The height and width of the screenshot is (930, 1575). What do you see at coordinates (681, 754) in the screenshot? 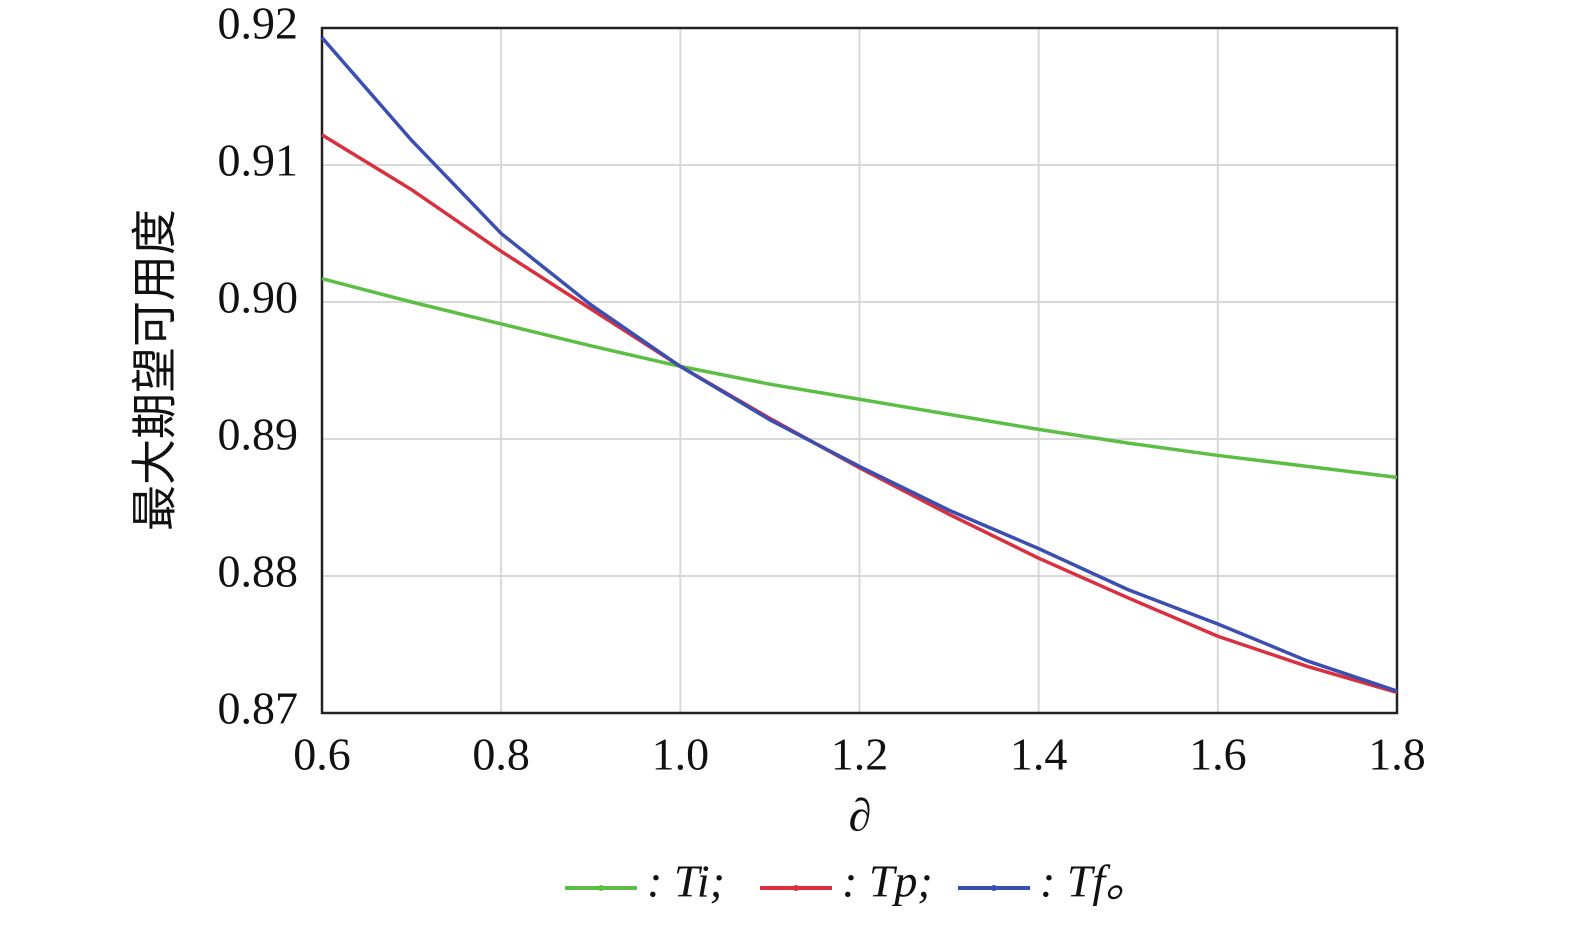
I see `x-tick-label: 1.0` at bounding box center [681, 754].